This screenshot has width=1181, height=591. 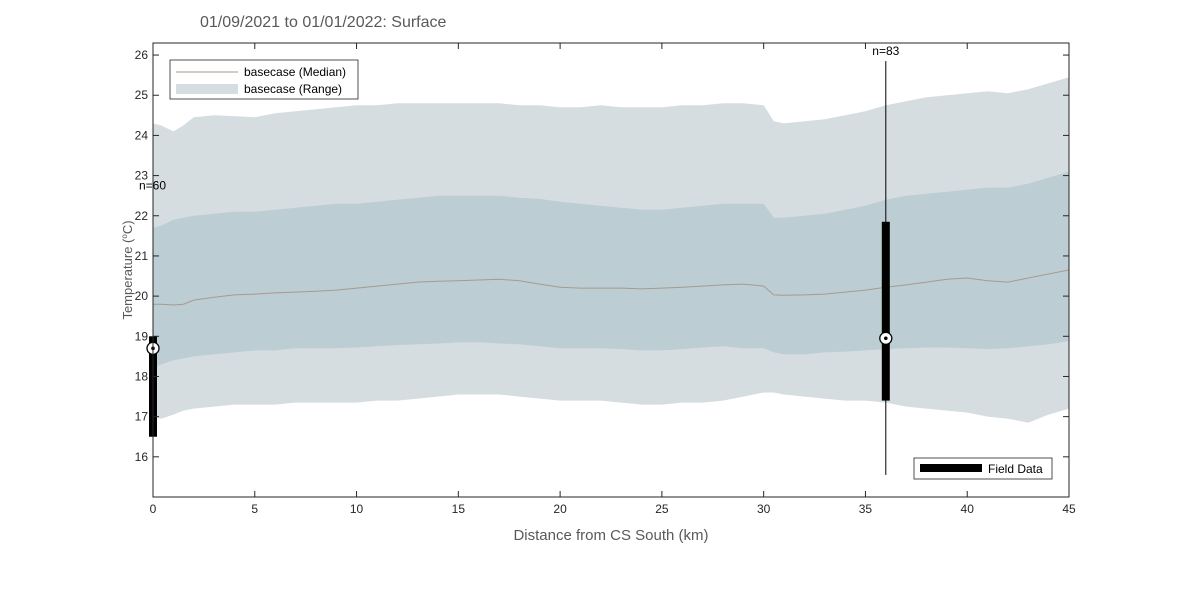 What do you see at coordinates (142, 55) in the screenshot?
I see `y-tick-label: 26` at bounding box center [142, 55].